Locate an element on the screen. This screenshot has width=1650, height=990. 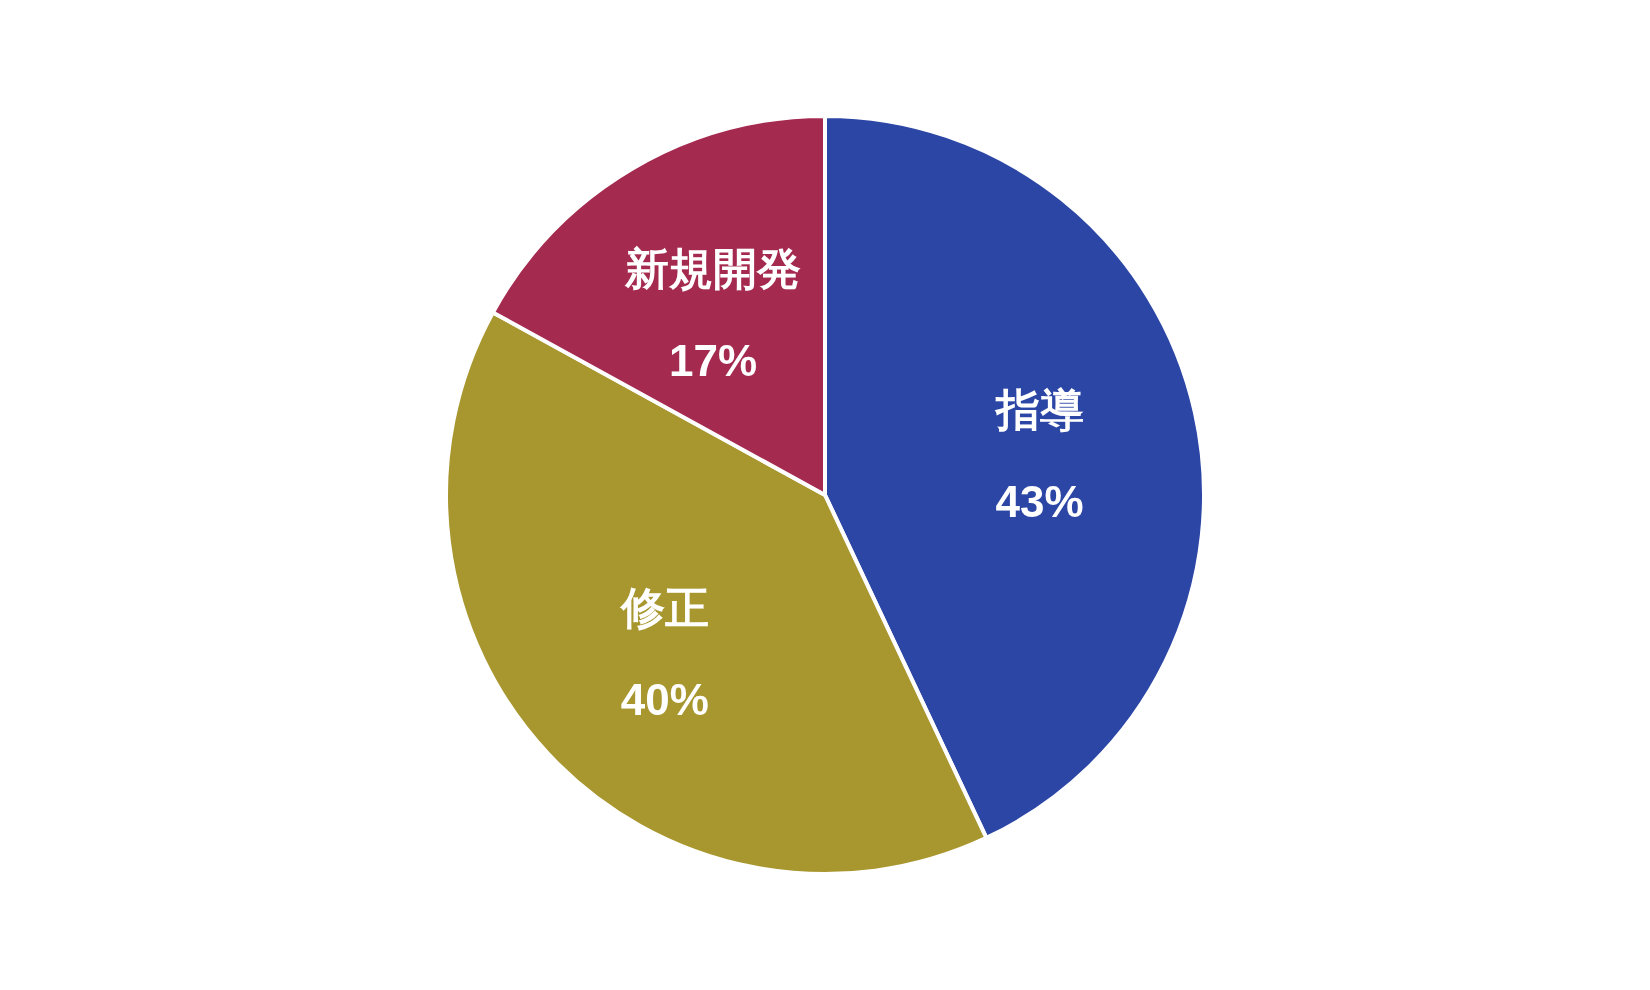
slice-label: 指導 is located at coordinates (1038, 410).